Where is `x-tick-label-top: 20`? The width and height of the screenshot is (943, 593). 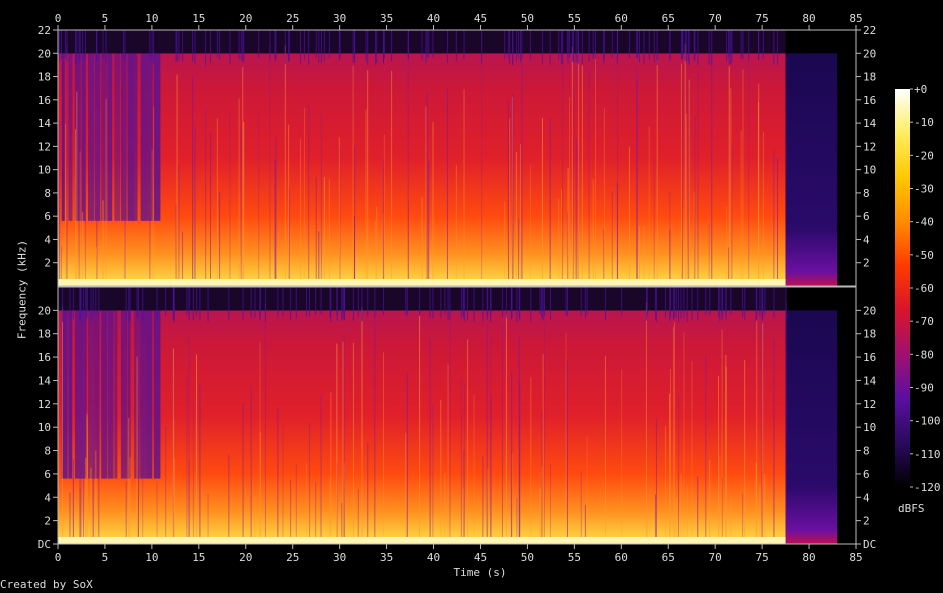 x-tick-label-top: 20 is located at coordinates (245, 18).